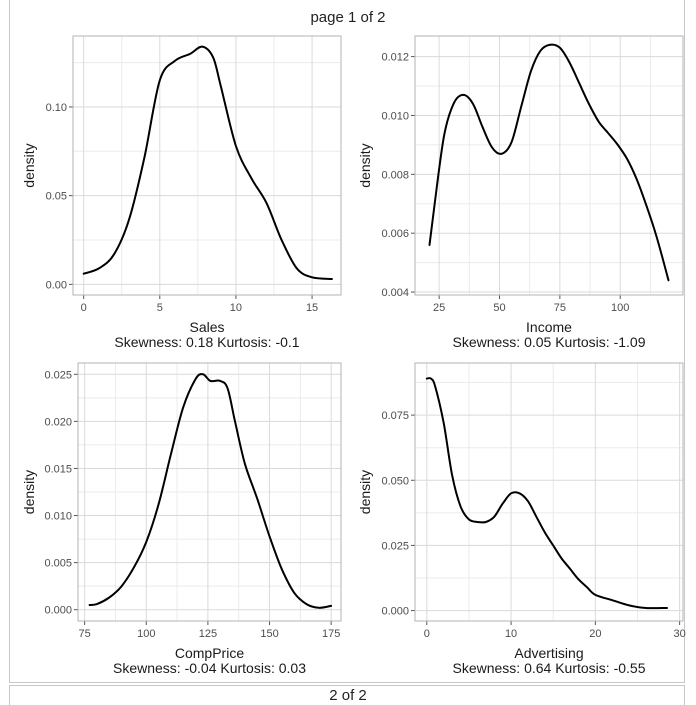 Image resolution: width=696 pixels, height=705 pixels. Describe the element at coordinates (312, 308) in the screenshot. I see `x-tick-label: 15` at that location.